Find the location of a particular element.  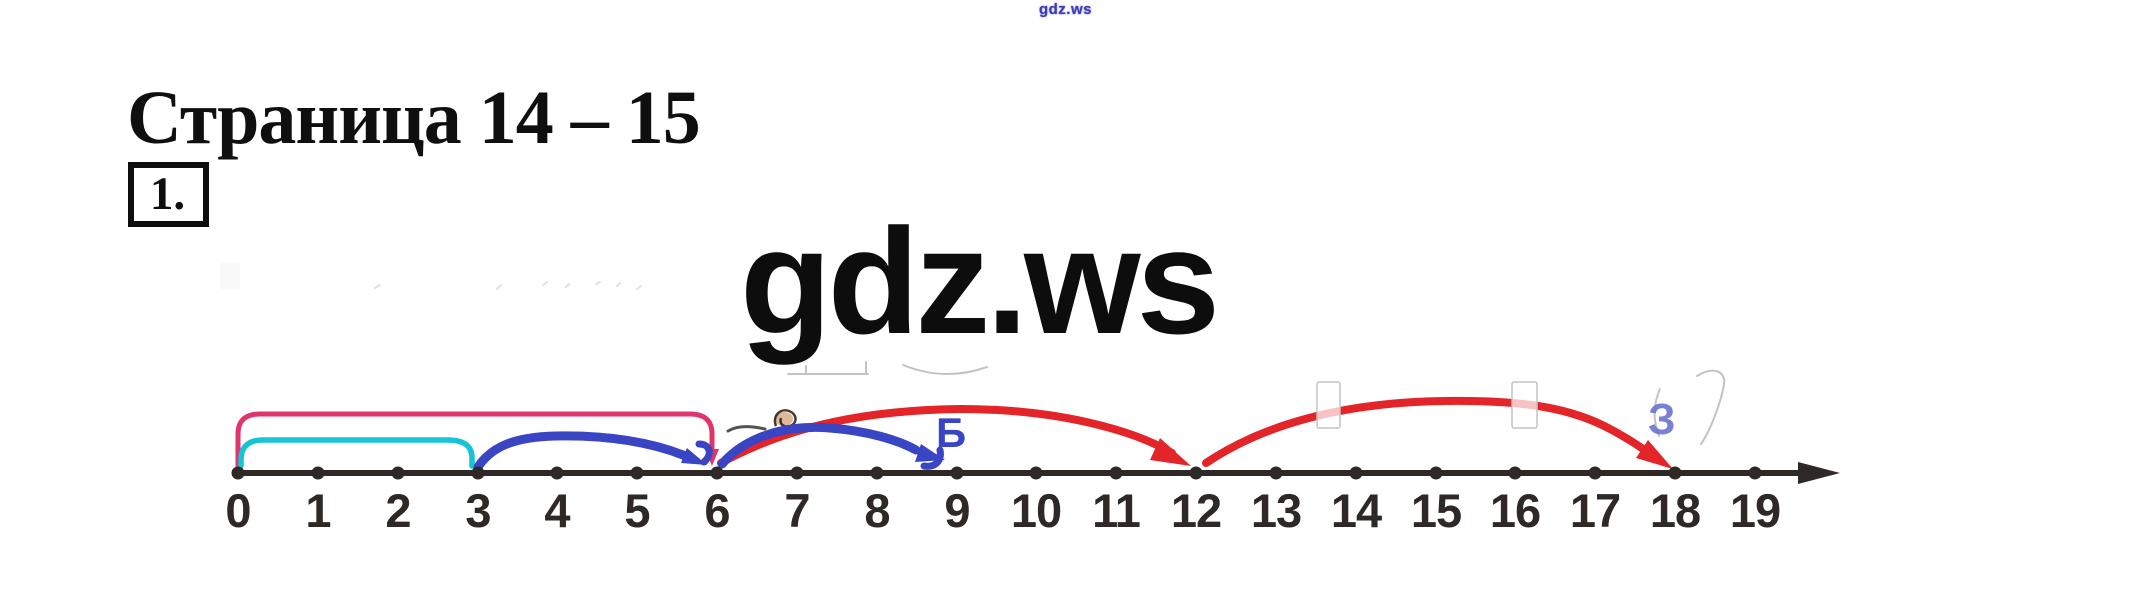

tick-label-12: 12 is located at coordinates (1196, 510).